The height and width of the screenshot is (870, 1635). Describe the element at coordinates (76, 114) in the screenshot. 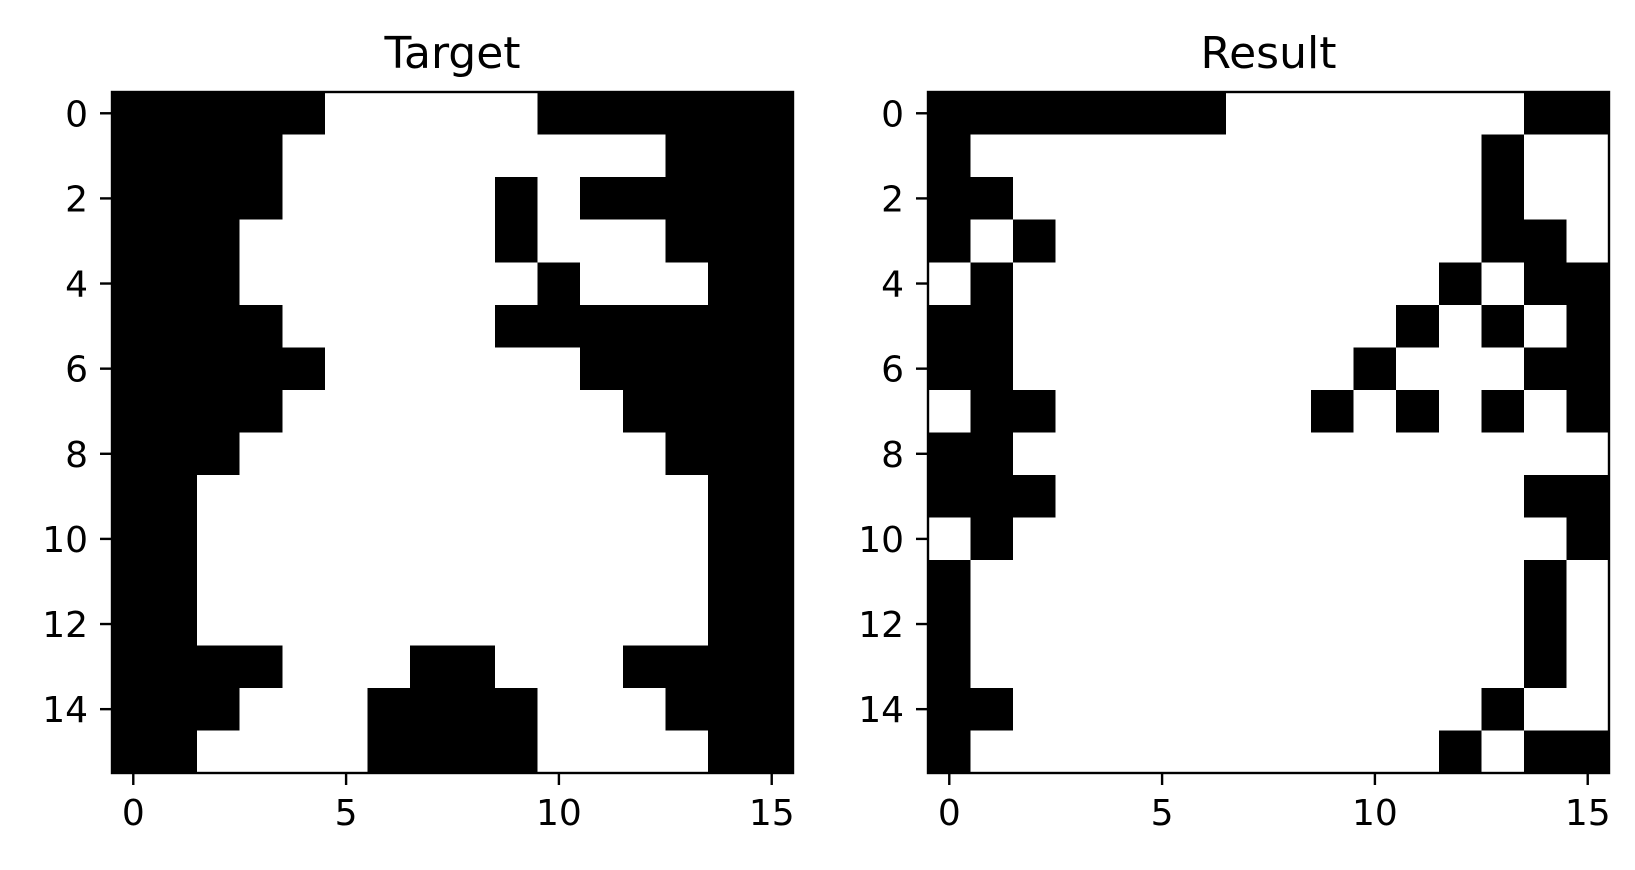

I see `y-tick-label: 0` at that location.